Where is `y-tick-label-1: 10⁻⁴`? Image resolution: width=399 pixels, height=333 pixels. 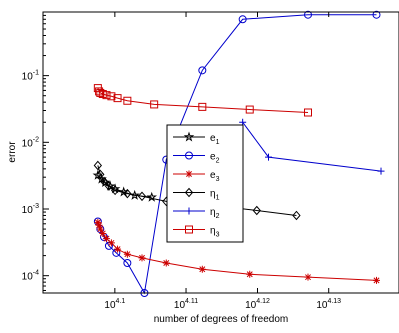 y-tick-label-1: 10⁻⁴ is located at coordinates (30, 276).